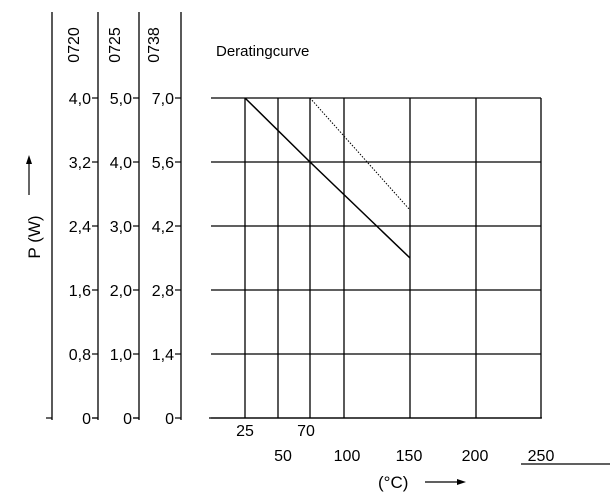  What do you see at coordinates (475, 456) in the screenshot?
I see `x-tick-label-row2: 200` at bounding box center [475, 456].